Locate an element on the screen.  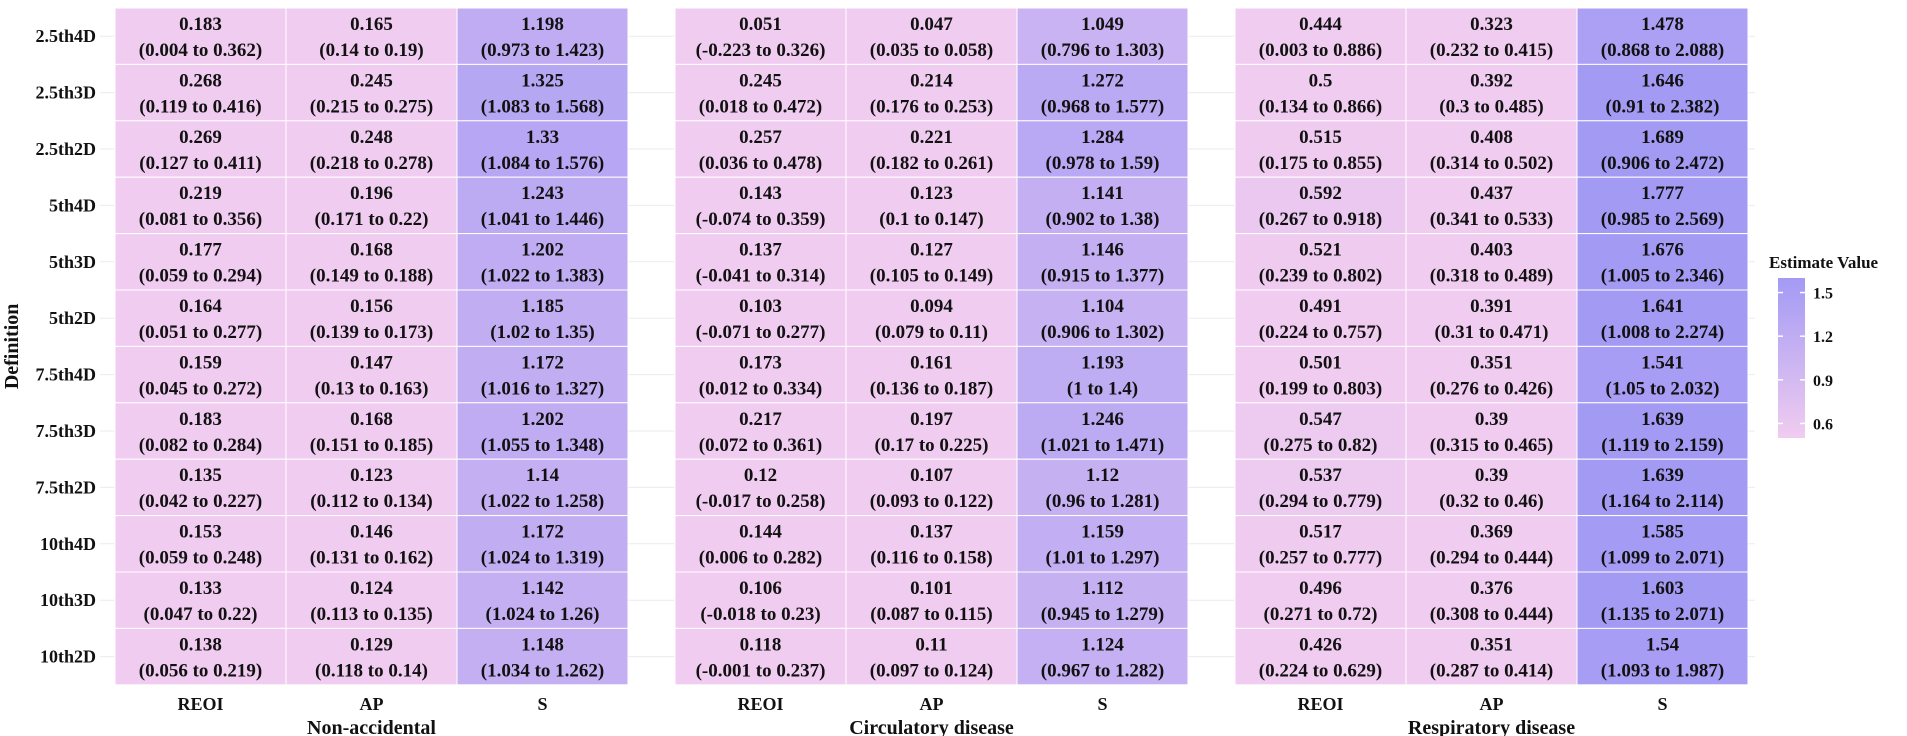
cell-estimate-label: 0.177 is located at coordinates (200, 250).